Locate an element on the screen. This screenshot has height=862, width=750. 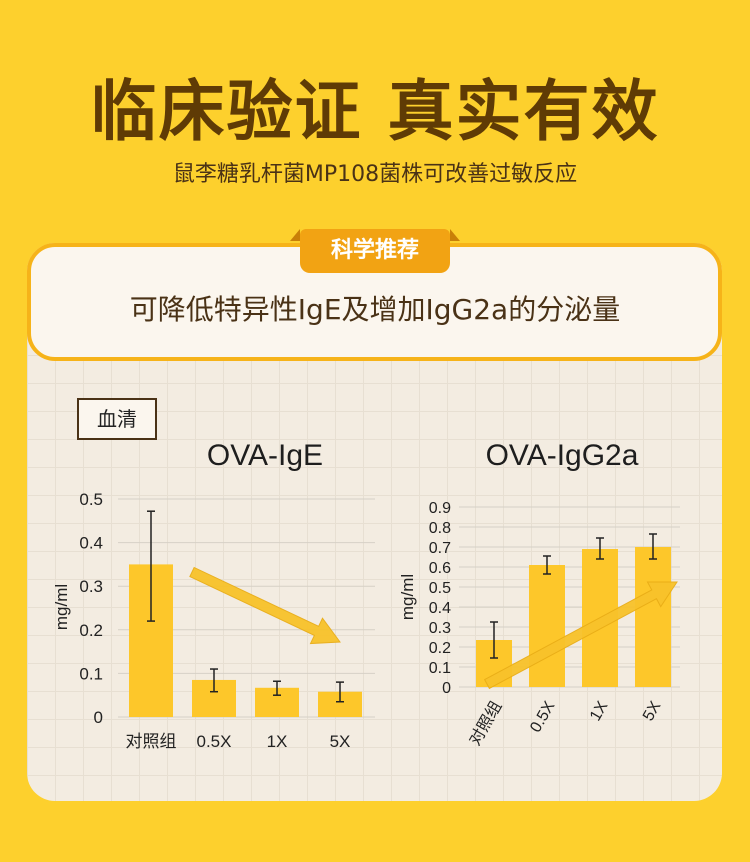
chart-title: OVA-IgG2a is located at coordinates (562, 455).